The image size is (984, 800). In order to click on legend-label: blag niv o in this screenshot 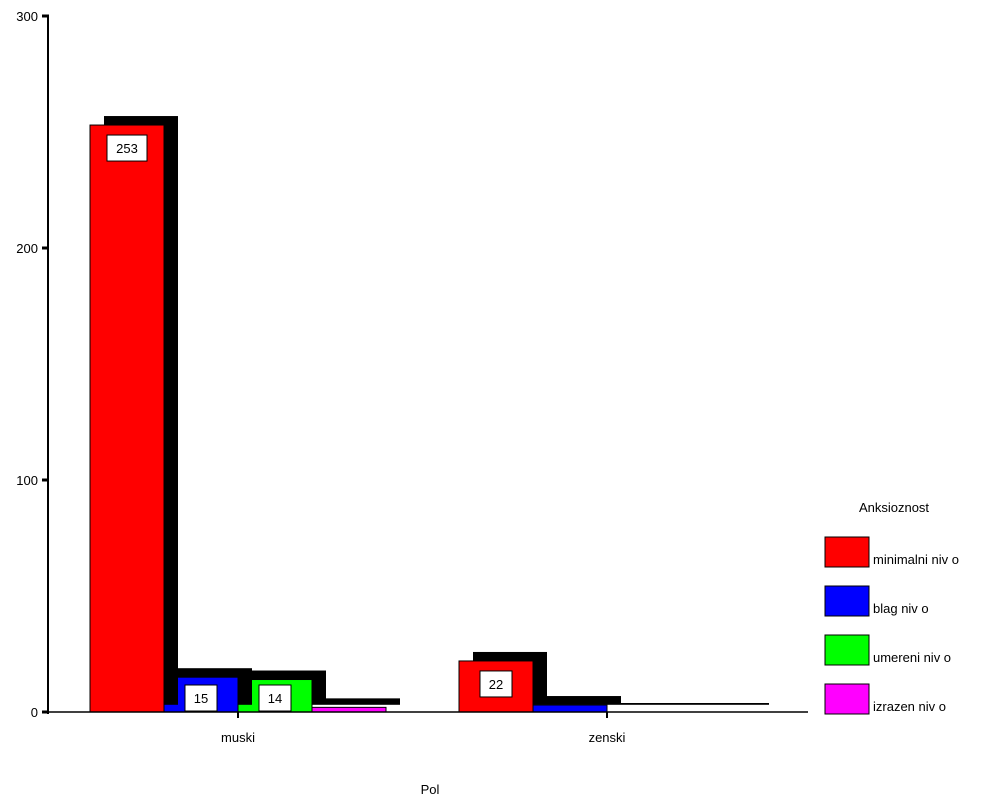, I will do `click(901, 608)`.